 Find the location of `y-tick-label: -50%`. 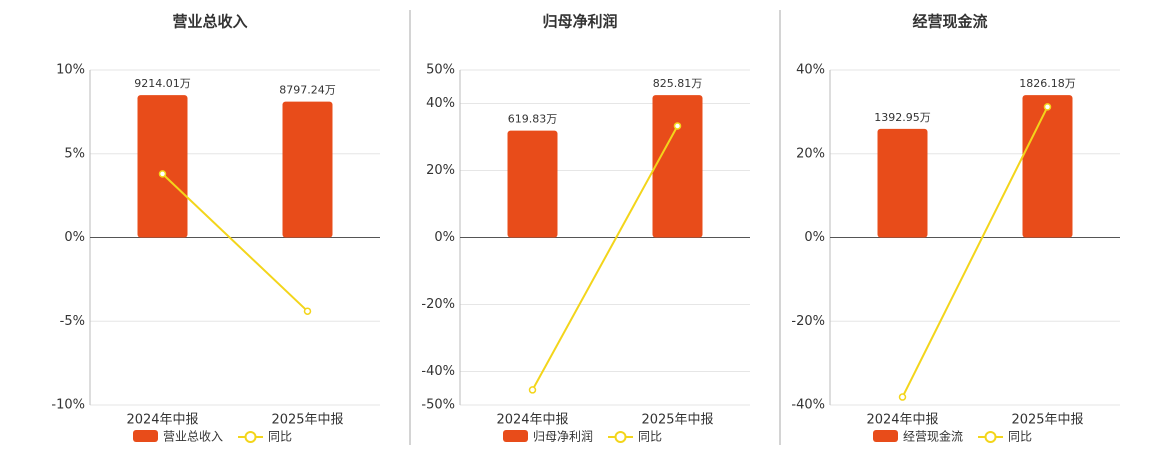

y-tick-label: -50% is located at coordinates (438, 405).